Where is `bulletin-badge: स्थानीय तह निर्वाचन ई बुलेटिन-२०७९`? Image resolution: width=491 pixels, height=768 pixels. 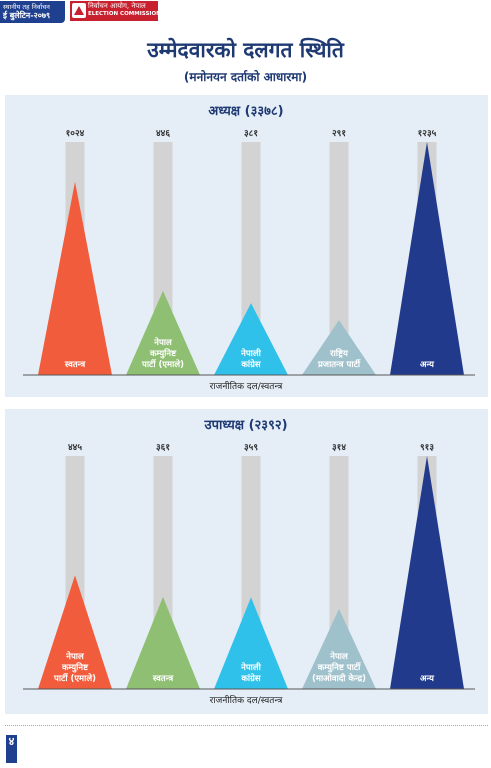 bulletin-badge: स्थानीय तह निर्वाचन ई बुलेटिन-२०७९ is located at coordinates (32, 12).